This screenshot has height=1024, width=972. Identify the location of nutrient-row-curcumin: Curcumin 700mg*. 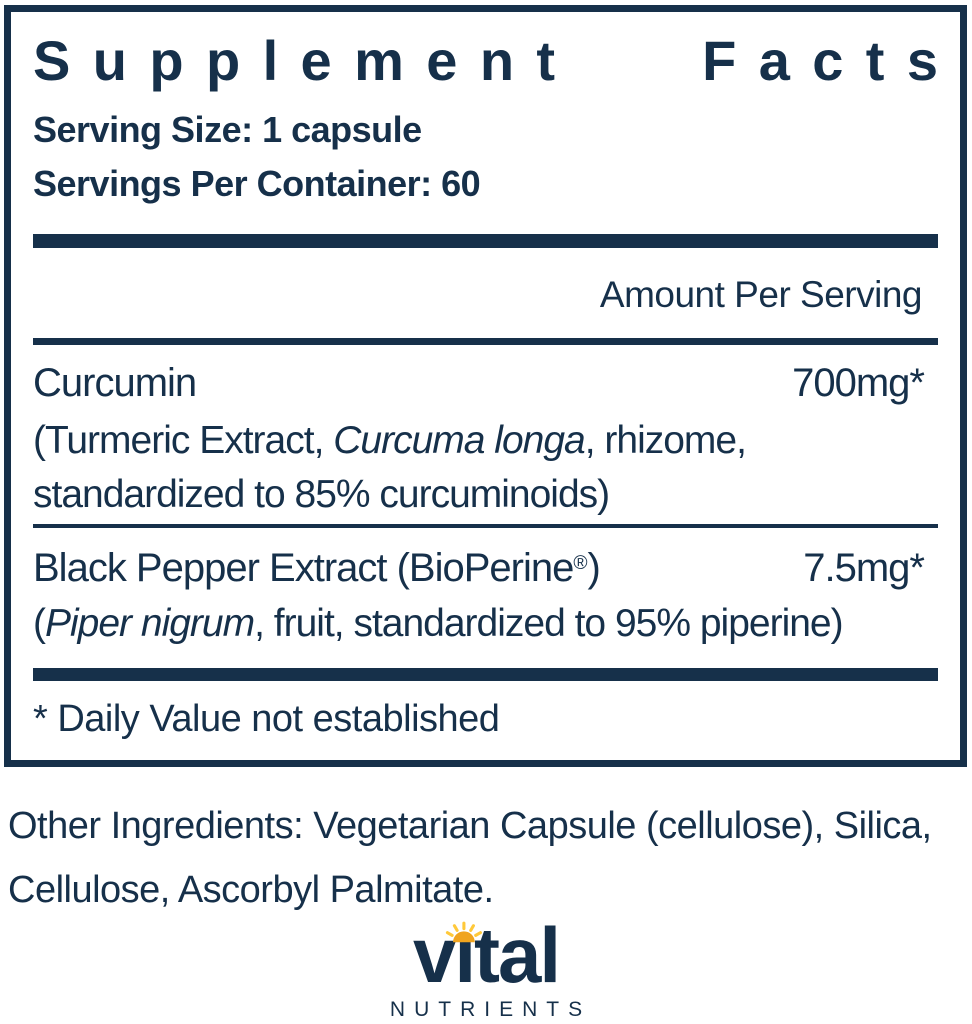
(485, 383).